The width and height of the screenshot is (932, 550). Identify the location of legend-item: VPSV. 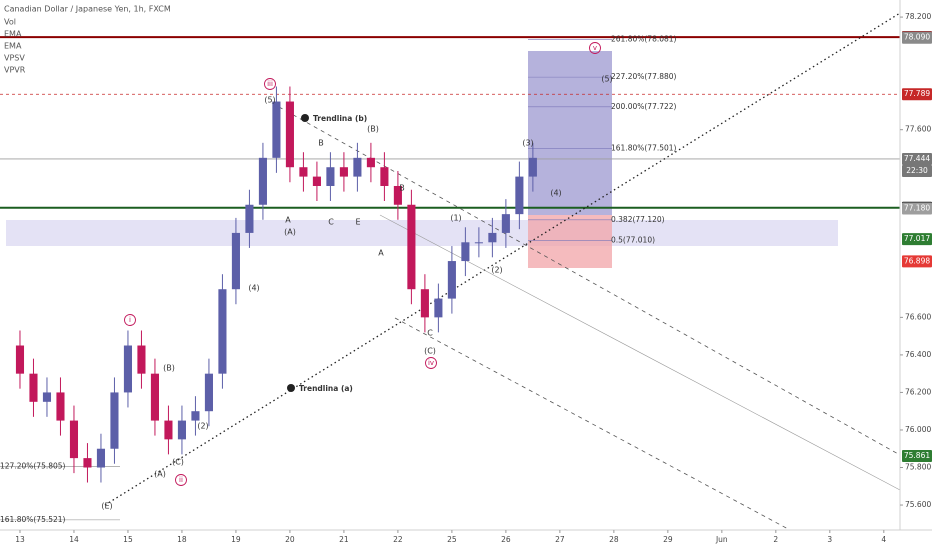
(14, 58).